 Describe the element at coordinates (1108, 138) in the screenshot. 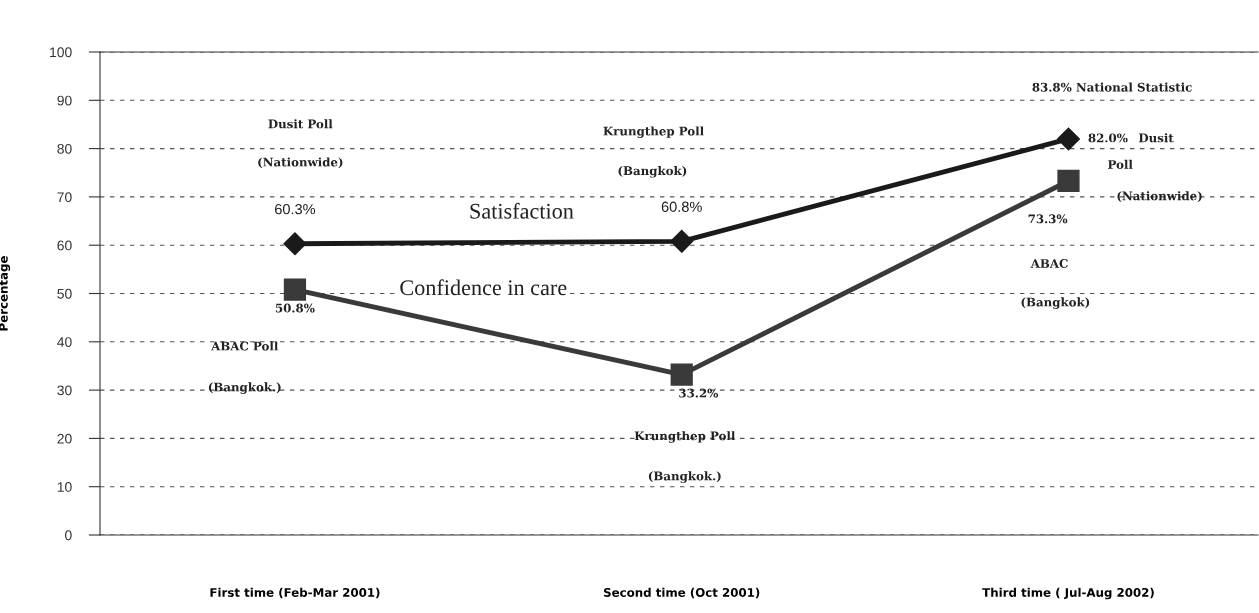

I see `data-label: 82.0%` at that location.